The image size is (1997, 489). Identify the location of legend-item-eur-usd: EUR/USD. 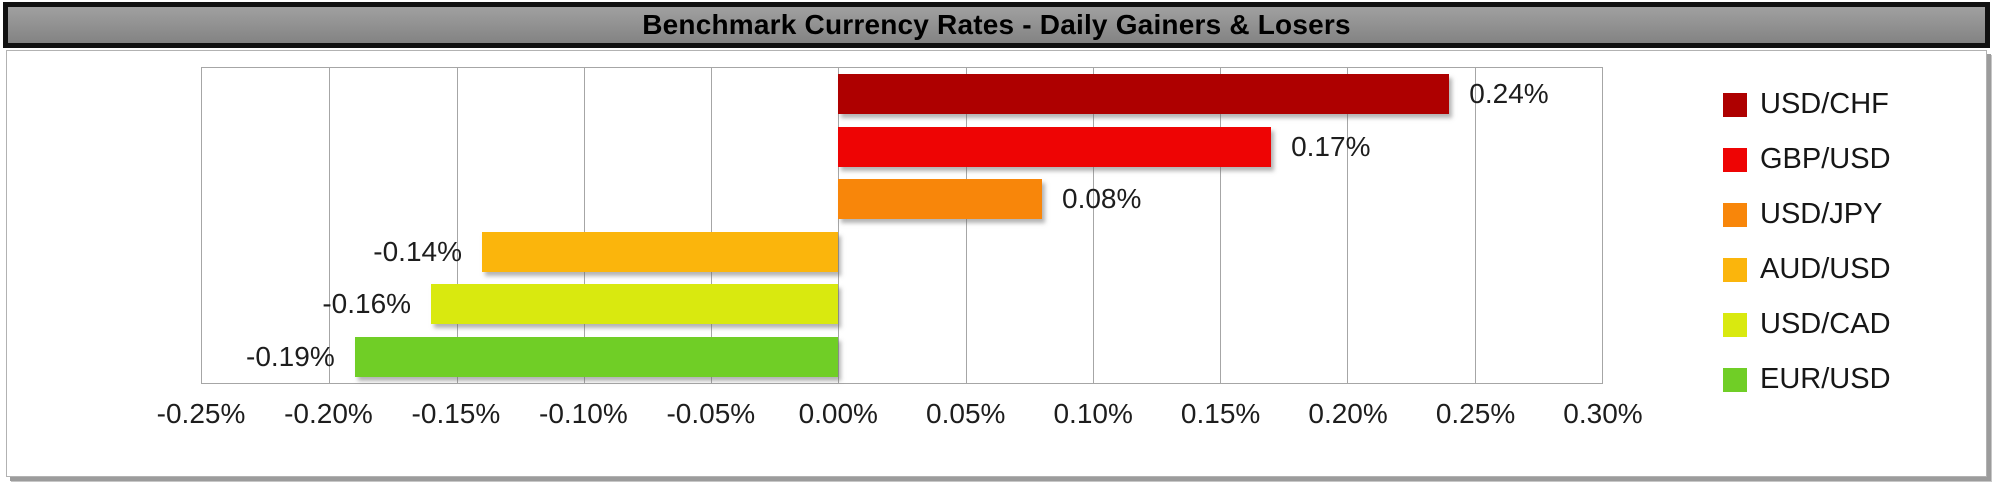
(1807, 379).